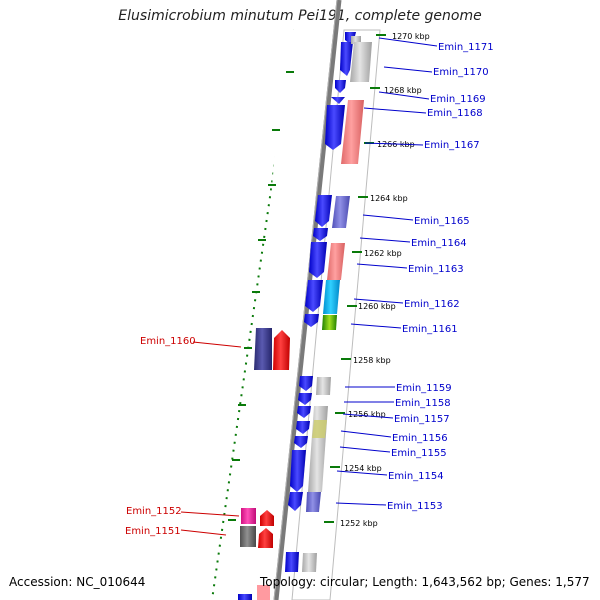 The image size is (600, 600). Describe the element at coordinates (160, 436) in the screenshot. I see `left-gene-labels: Emin_1160 Emin_1152 Emin_1151` at that location.